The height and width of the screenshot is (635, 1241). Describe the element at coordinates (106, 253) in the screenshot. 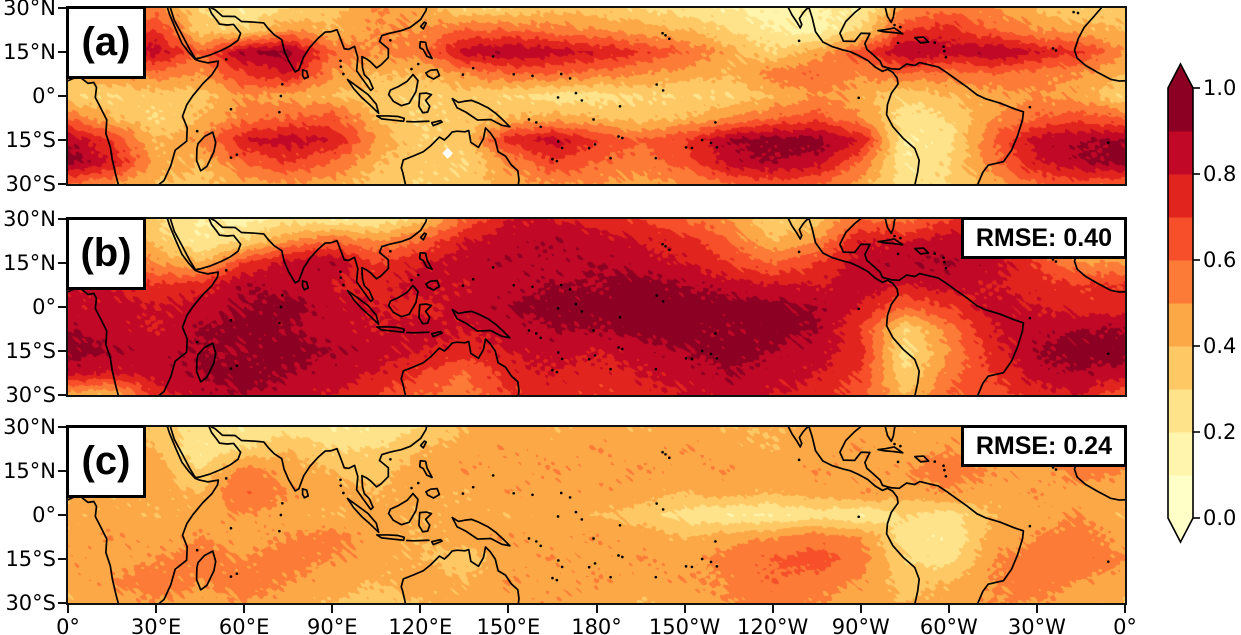

I see `panel-letter-b: (b)` at that location.